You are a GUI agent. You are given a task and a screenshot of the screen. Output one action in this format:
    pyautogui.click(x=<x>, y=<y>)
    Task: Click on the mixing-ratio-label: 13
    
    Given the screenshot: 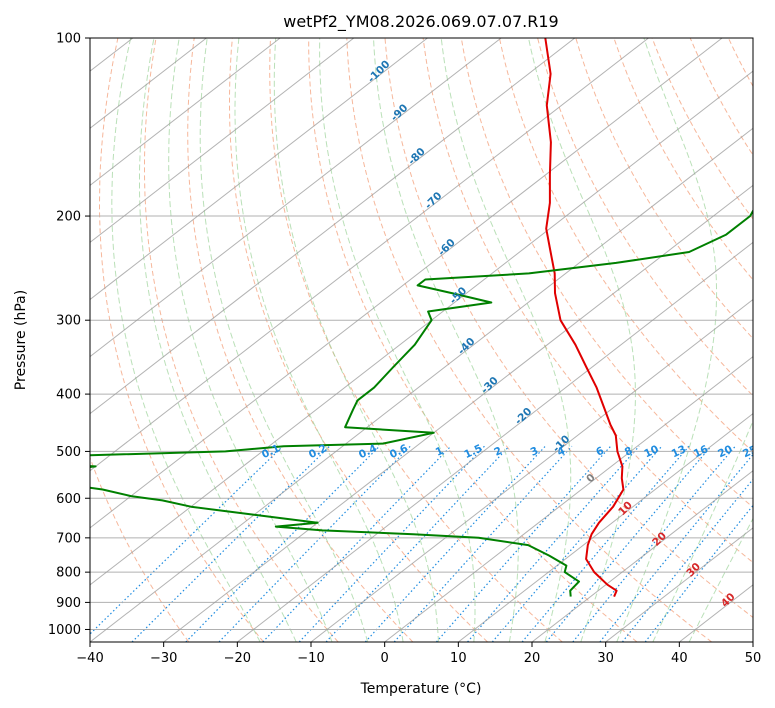 What is the action you would take?
    pyautogui.click(x=679, y=451)
    